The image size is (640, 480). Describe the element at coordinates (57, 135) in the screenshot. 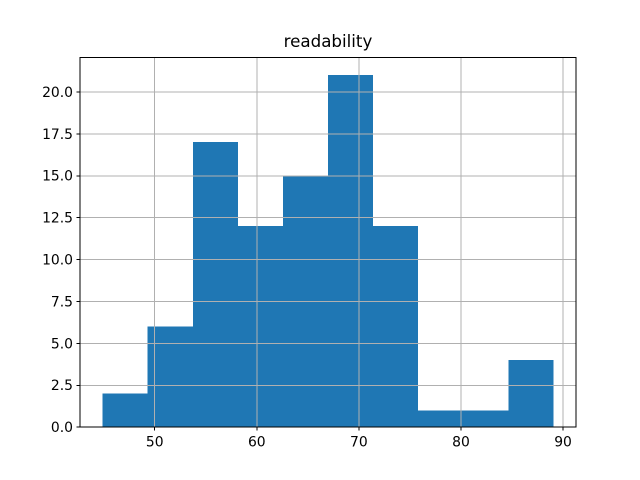

I see `y-tick-label: 17.5` at that location.